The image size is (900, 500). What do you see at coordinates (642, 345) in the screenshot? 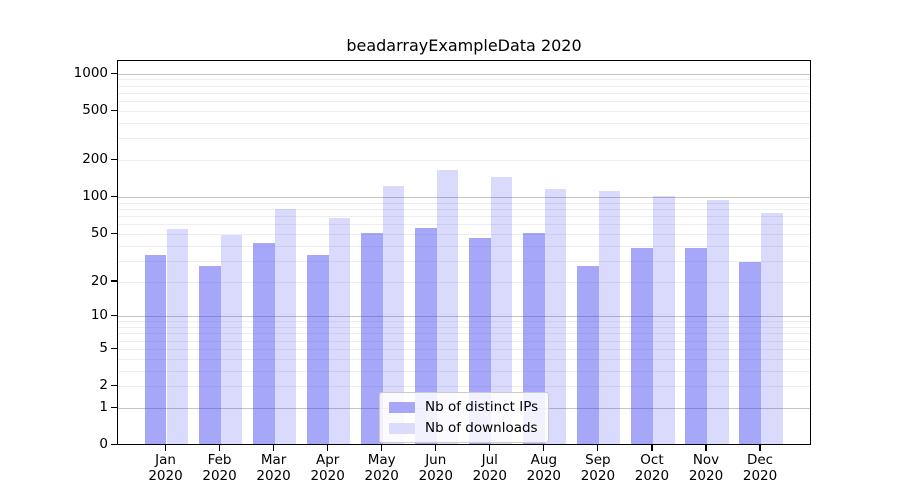
I see `bar-distinct-ips-oct` at bounding box center [642, 345].